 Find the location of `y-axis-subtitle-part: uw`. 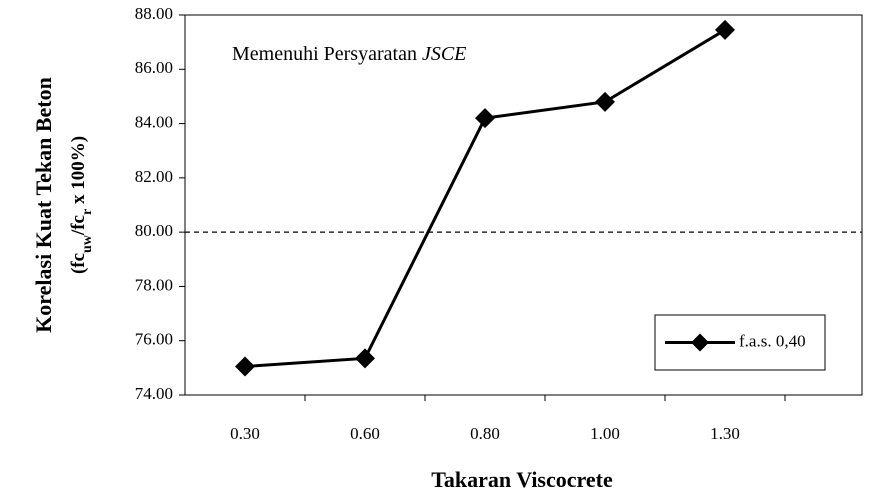

y-axis-subtitle-part: uw is located at coordinates (87, 243).